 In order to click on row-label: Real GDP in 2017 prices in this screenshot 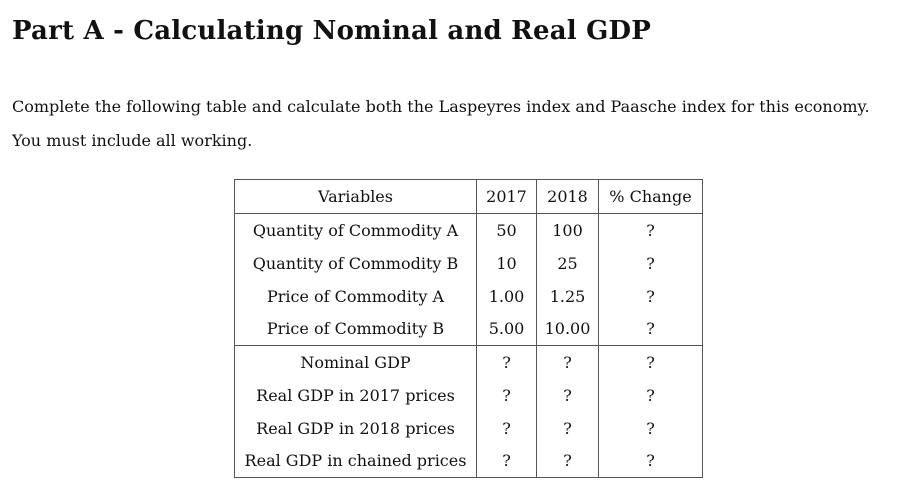, I will do `click(355, 395)`.